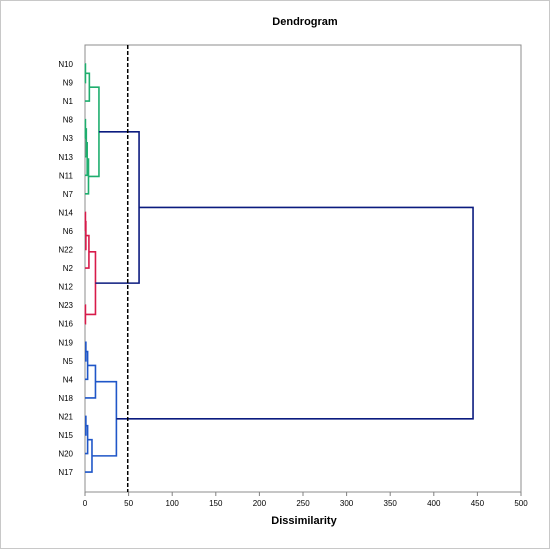  Describe the element at coordinates (305, 22) in the screenshot. I see `chart-title: Dendrogram` at that location.